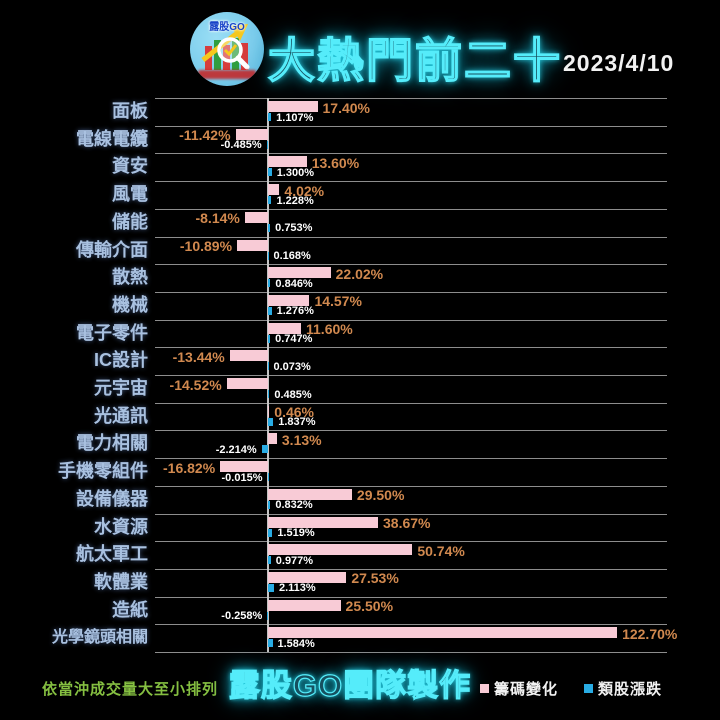 The image size is (720, 720). I want to click on sector-move-value: 1.584%, so click(296, 643).